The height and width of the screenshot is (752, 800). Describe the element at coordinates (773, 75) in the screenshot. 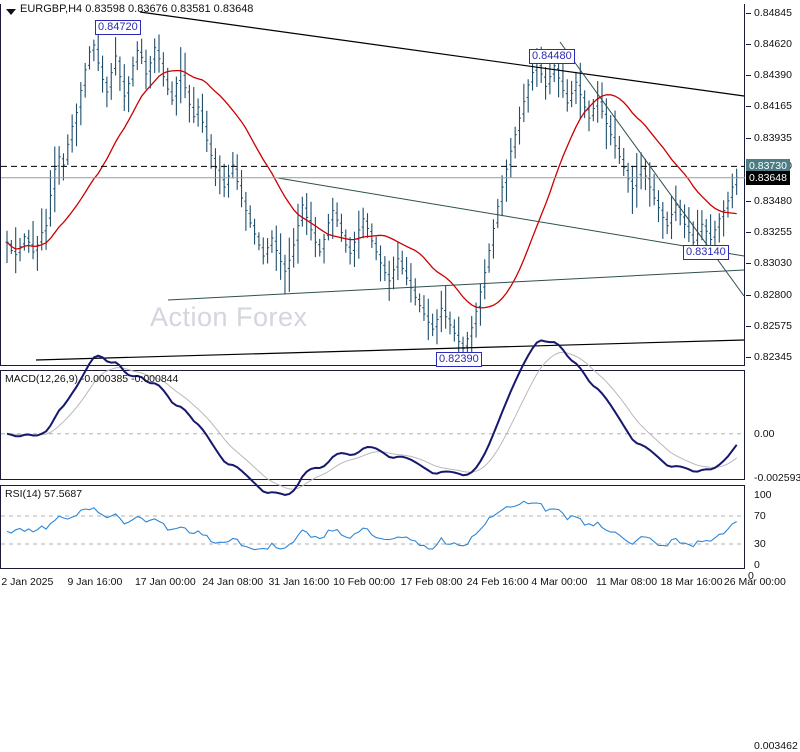

I see `price-tick-label: 0.84390` at that location.